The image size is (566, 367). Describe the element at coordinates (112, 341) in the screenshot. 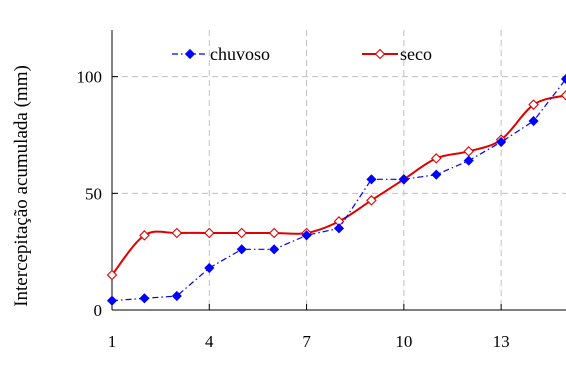

I see `x-tick-label-0: 1` at that location.